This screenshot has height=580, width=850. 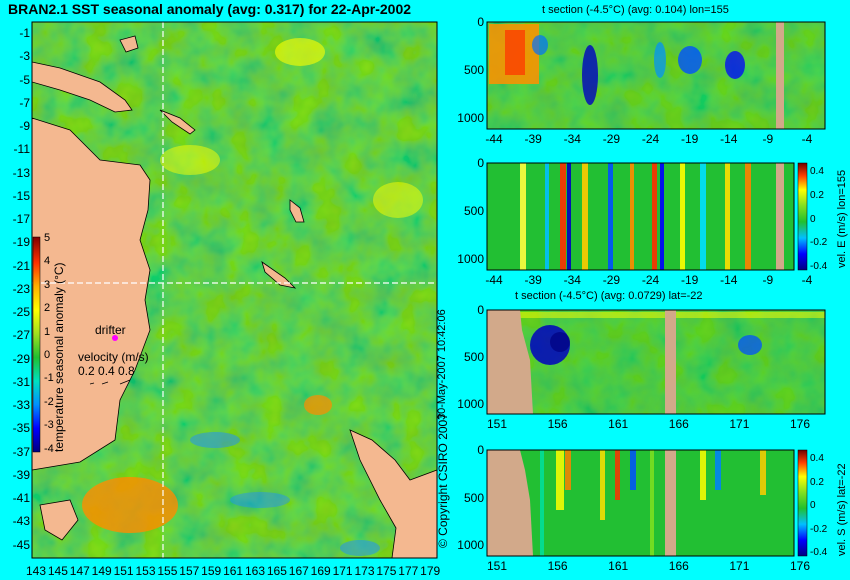 I want to click on drifter-label: drifter, so click(x=110, y=330).